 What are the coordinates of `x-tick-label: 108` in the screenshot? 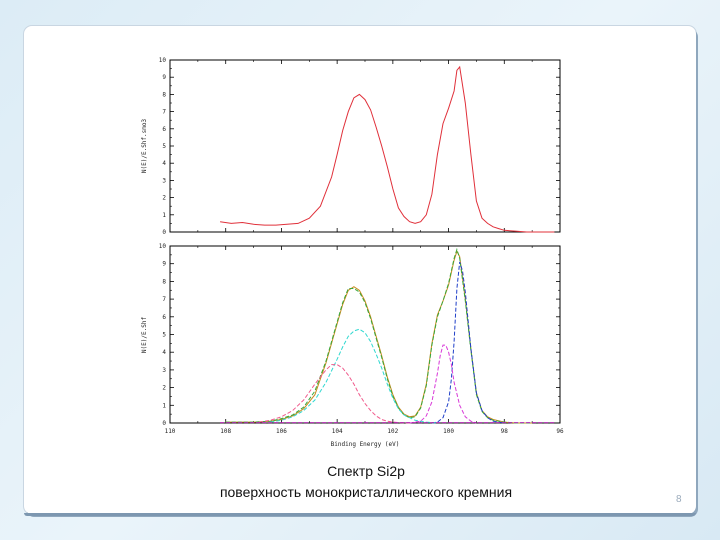 It's located at (225, 431).